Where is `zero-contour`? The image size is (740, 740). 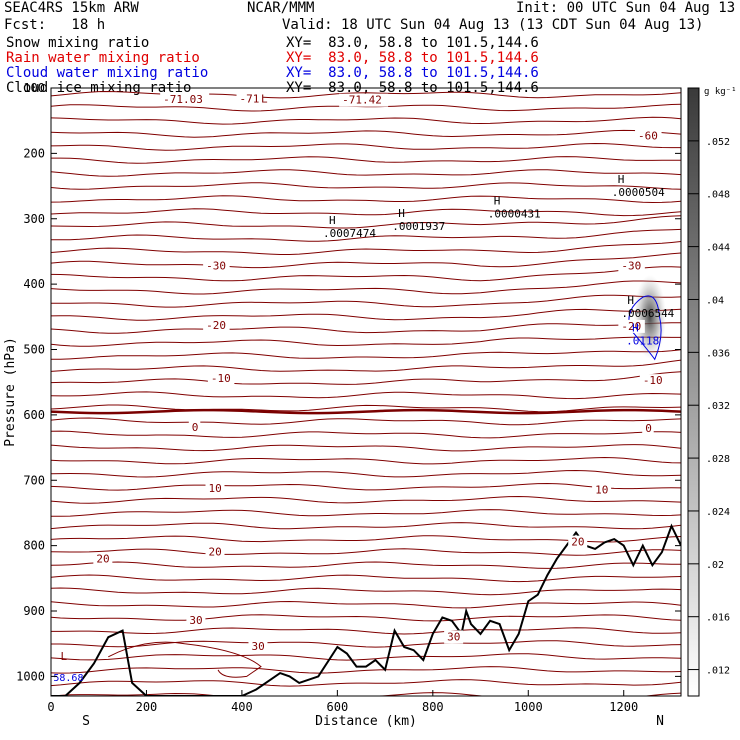 zero-contour is located at coordinates (366, 411).